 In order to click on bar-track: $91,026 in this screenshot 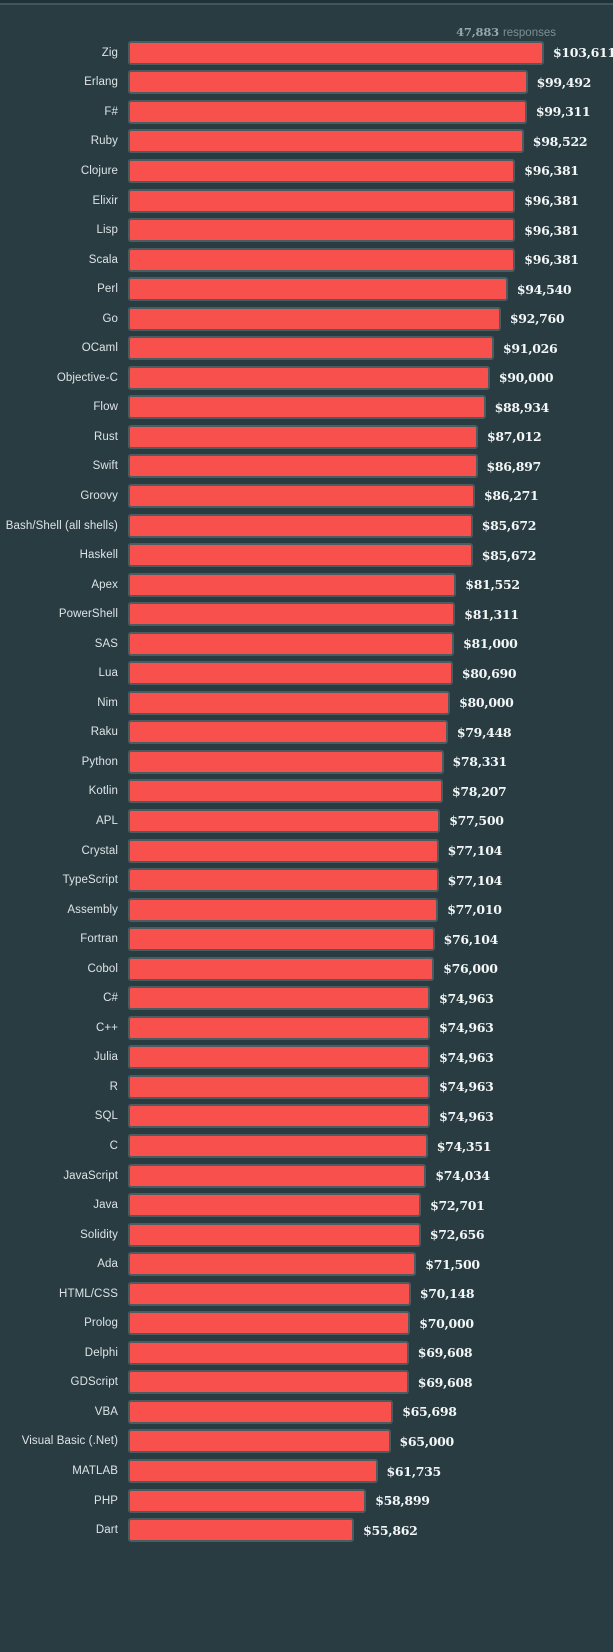, I will do `click(370, 348)`.